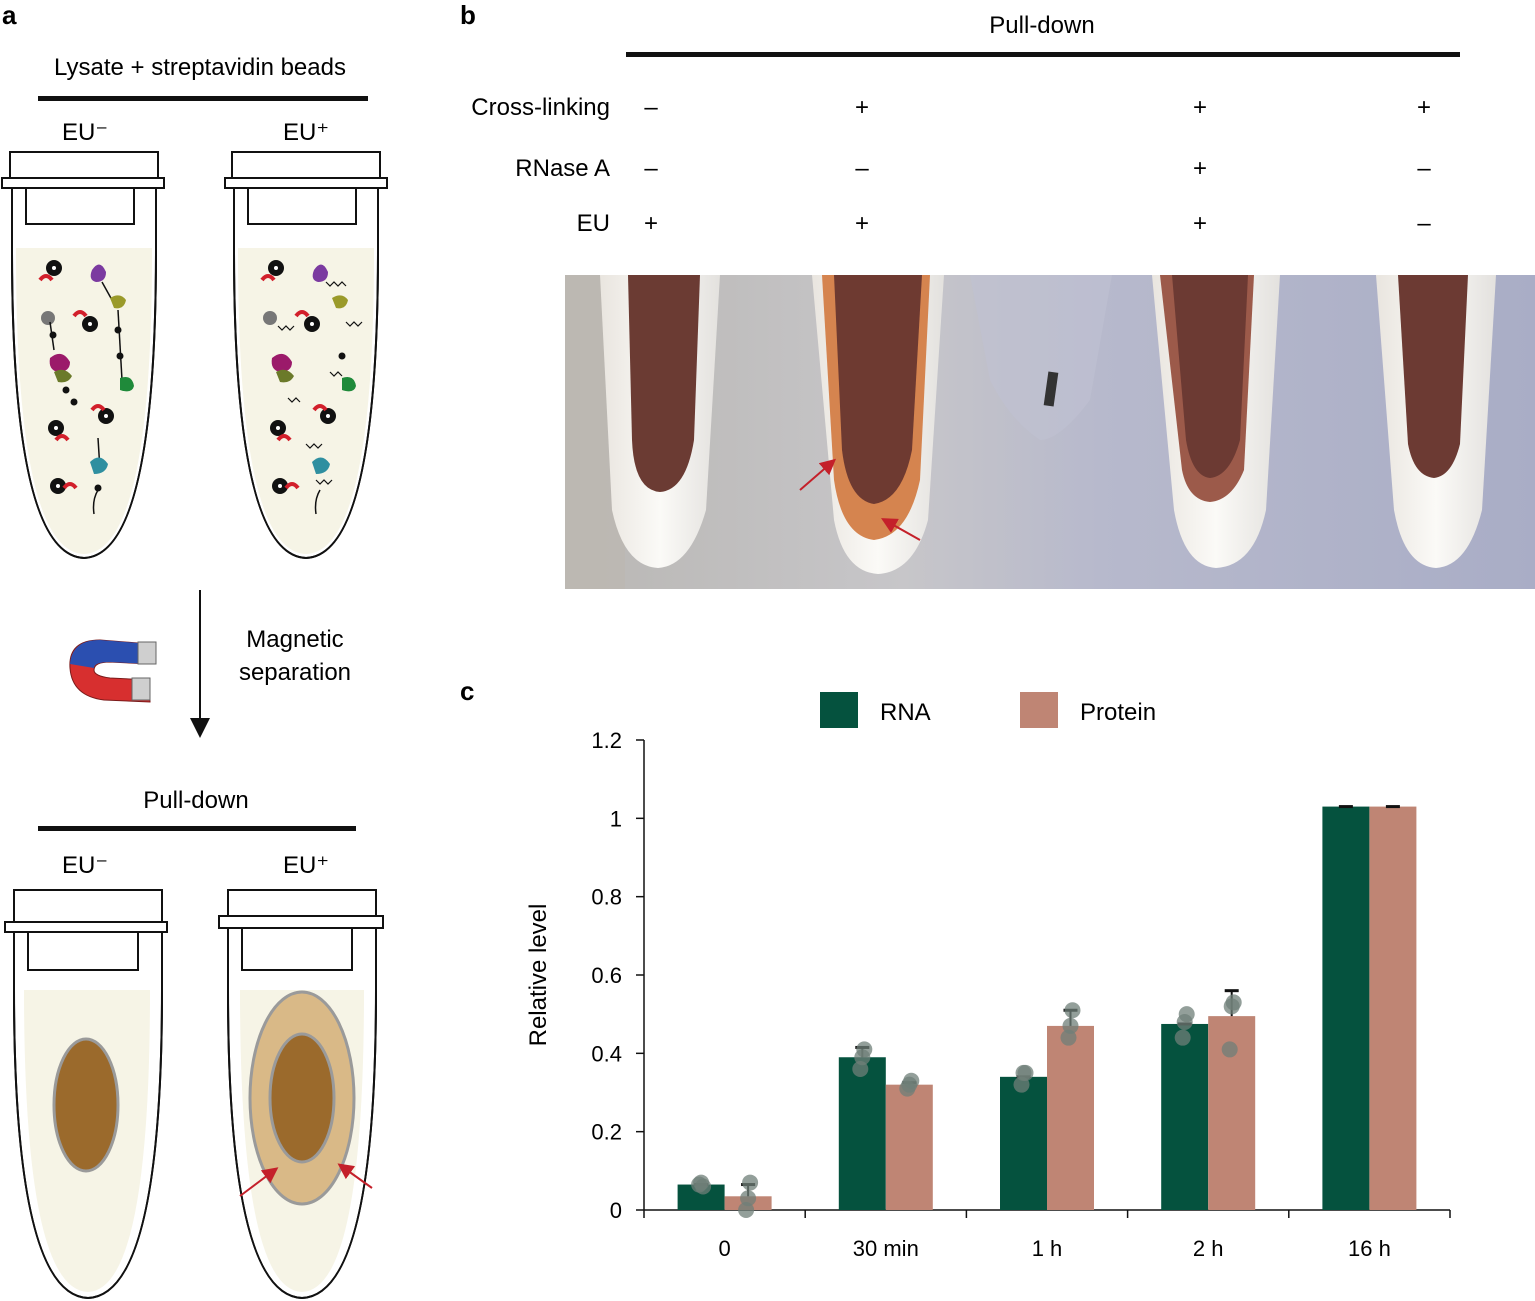 The image size is (1535, 1301). I want to click on row-label-rnase-a: RNase A, so click(562, 168).